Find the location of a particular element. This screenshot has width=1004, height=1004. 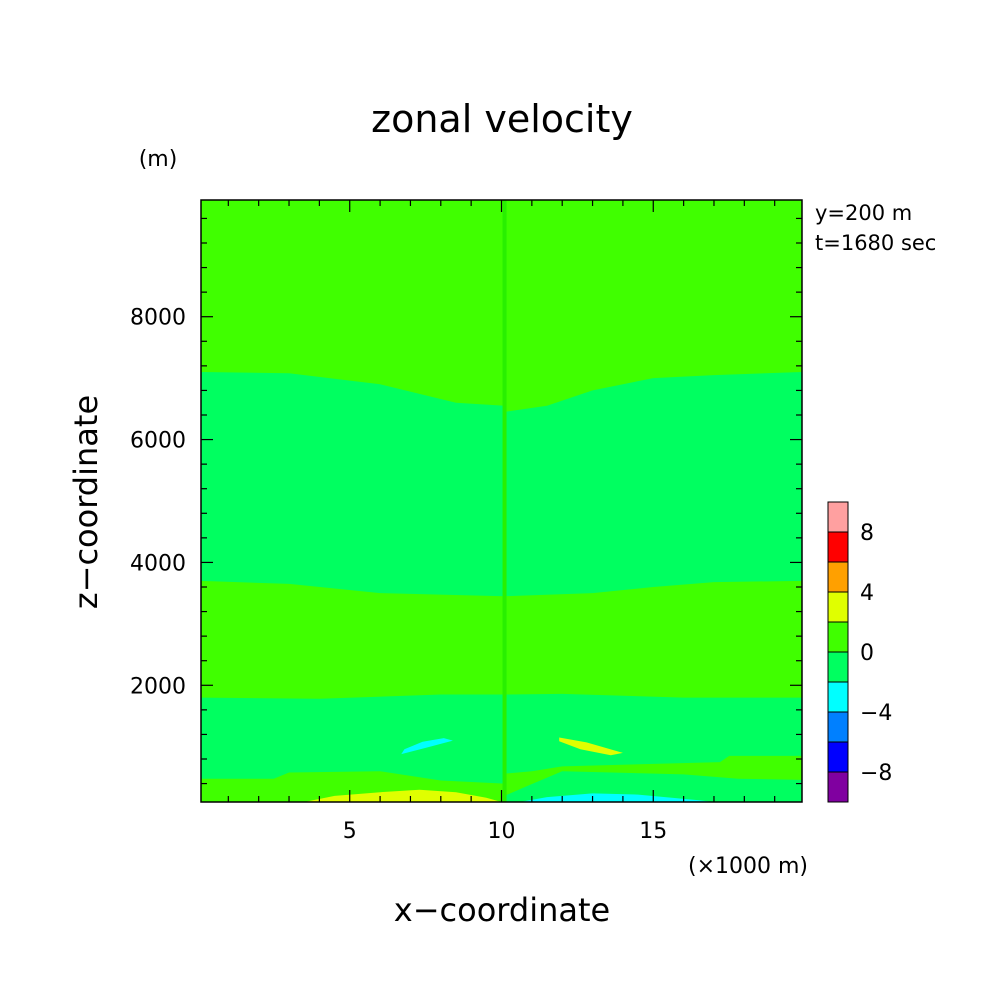

y-axis-label: z−coordinate is located at coordinates (86, 502).